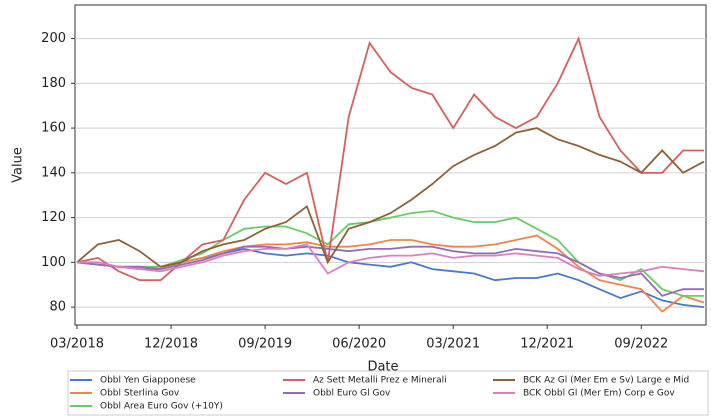  I want to click on y-tick-label: 180, so click(53, 83).